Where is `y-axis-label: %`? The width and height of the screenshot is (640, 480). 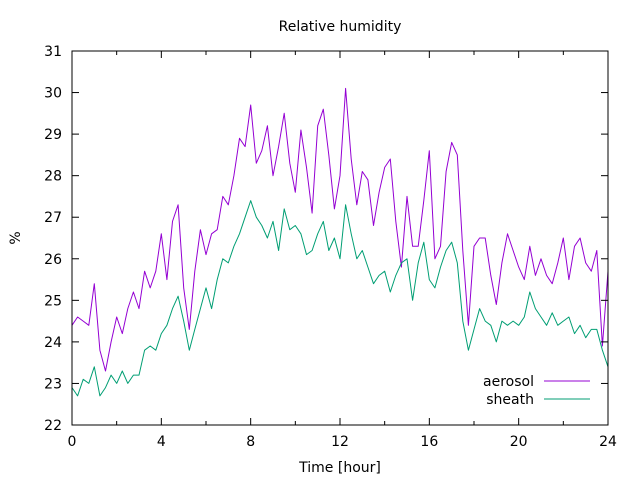
y-axis-label: % is located at coordinates (16, 237).